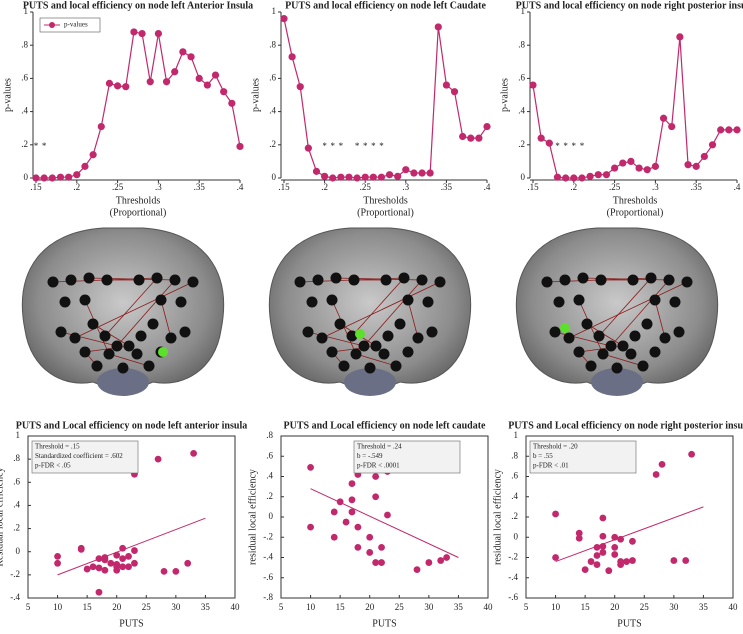  Describe the element at coordinates (379, 447) in the screenshot. I see `annotation-text: Threshold = .24` at that location.